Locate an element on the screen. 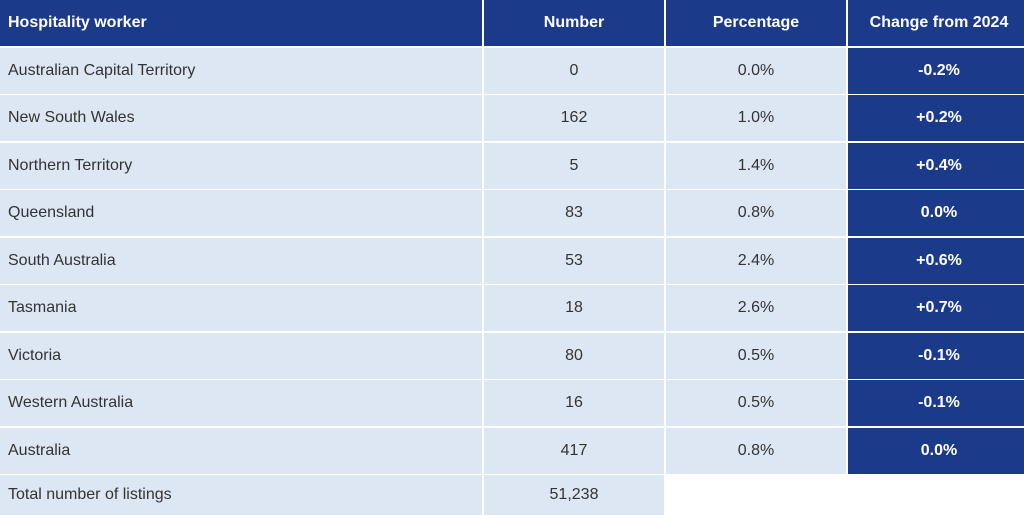 The height and width of the screenshot is (515, 1024). row-change: +0.7% is located at coordinates (936, 308).